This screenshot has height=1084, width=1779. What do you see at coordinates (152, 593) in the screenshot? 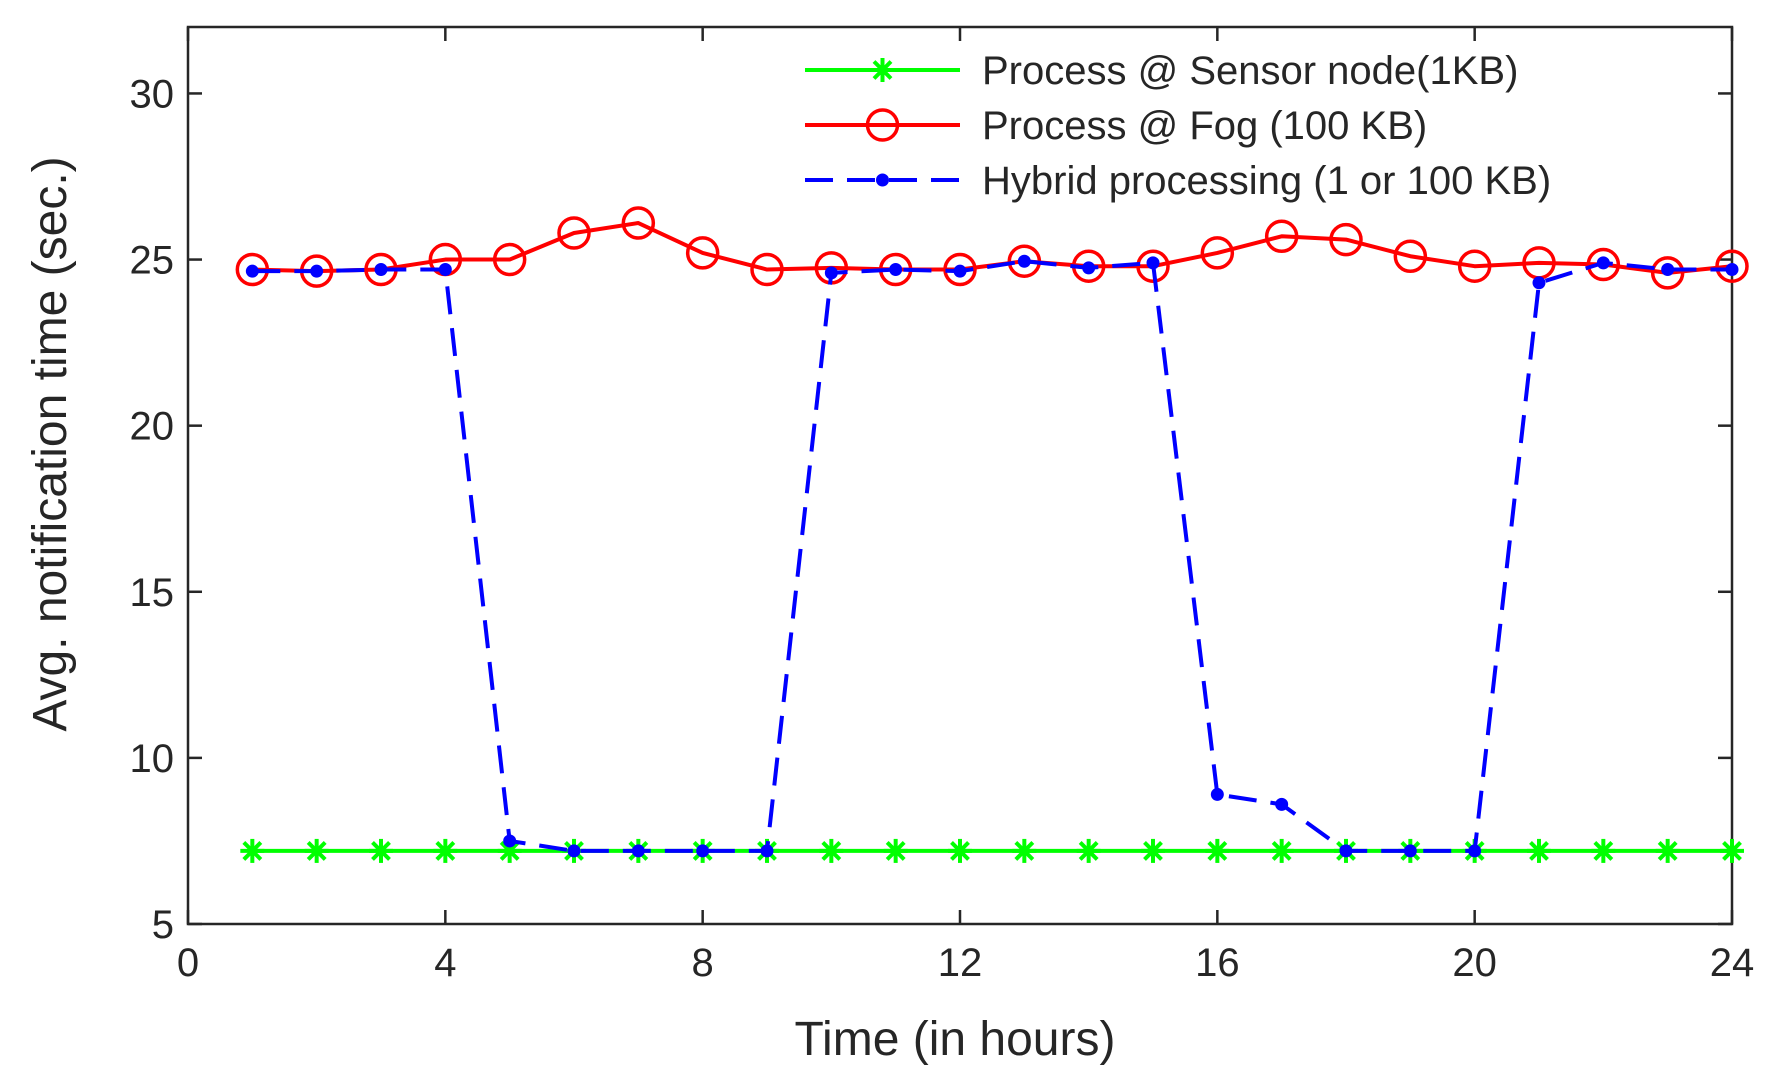
I see `y-tick-label: 15` at bounding box center [152, 593].